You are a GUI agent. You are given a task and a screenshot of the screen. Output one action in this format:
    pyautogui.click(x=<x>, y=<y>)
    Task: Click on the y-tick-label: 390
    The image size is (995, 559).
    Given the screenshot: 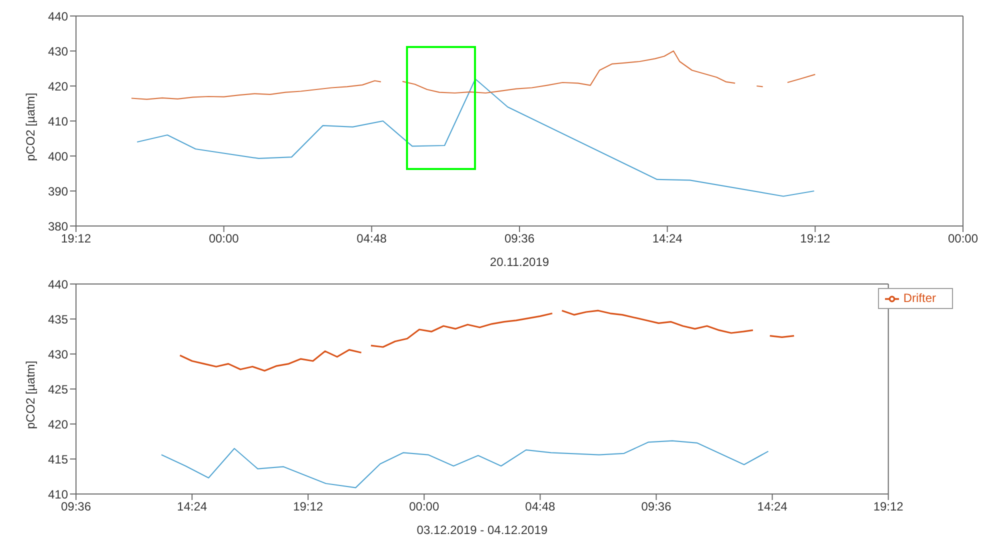 What is the action you would take?
    pyautogui.click(x=58, y=191)
    